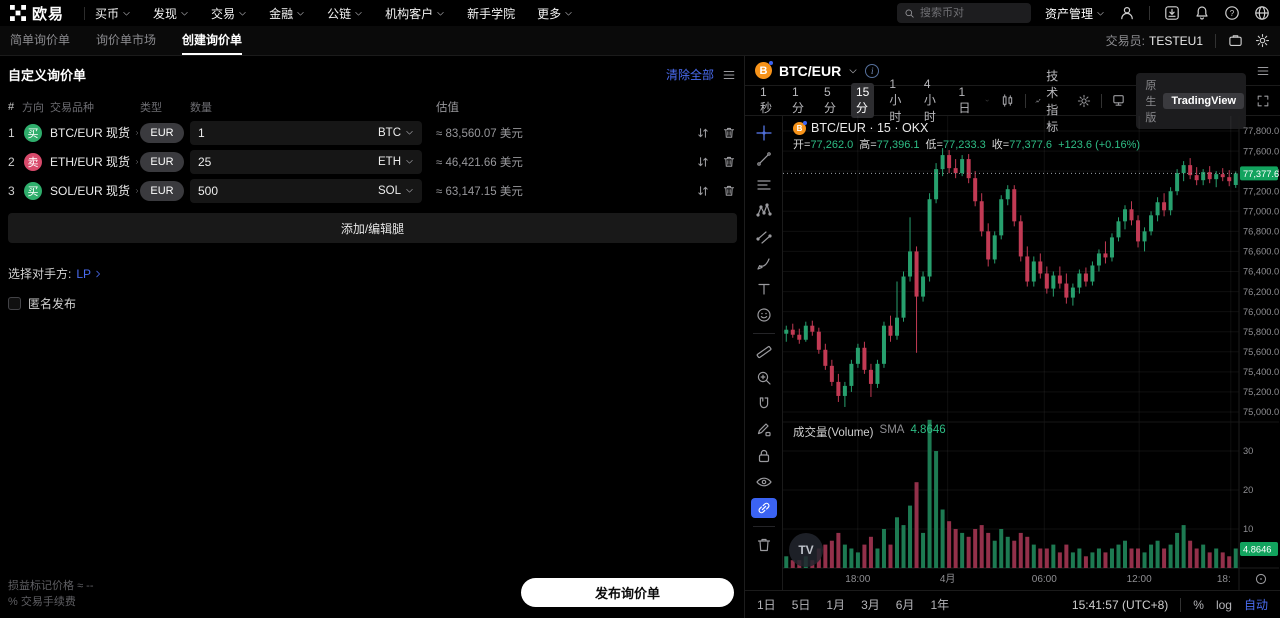 The image size is (1280, 618). I want to click on search-box, so click(963, 13).